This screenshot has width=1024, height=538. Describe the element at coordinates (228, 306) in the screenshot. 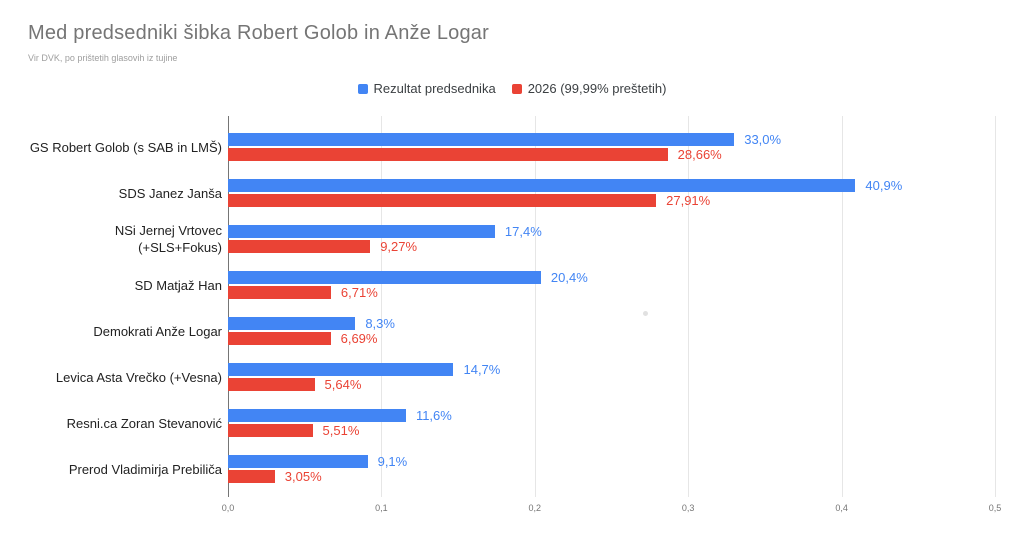

I see `y-axis-line` at that location.